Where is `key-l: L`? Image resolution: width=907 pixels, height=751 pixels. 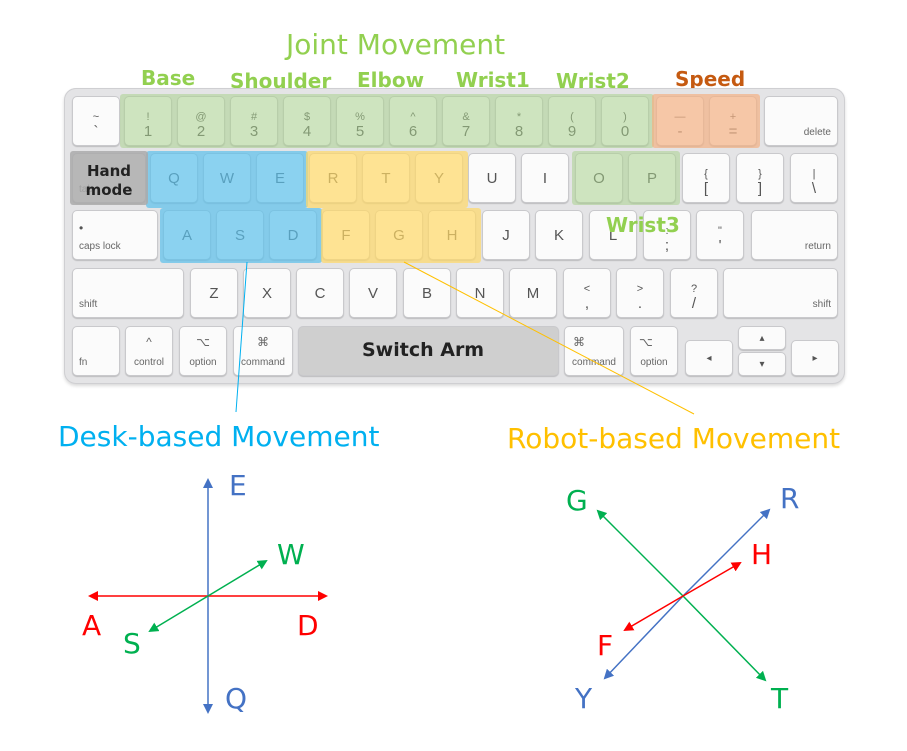 key-l: L is located at coordinates (613, 235).